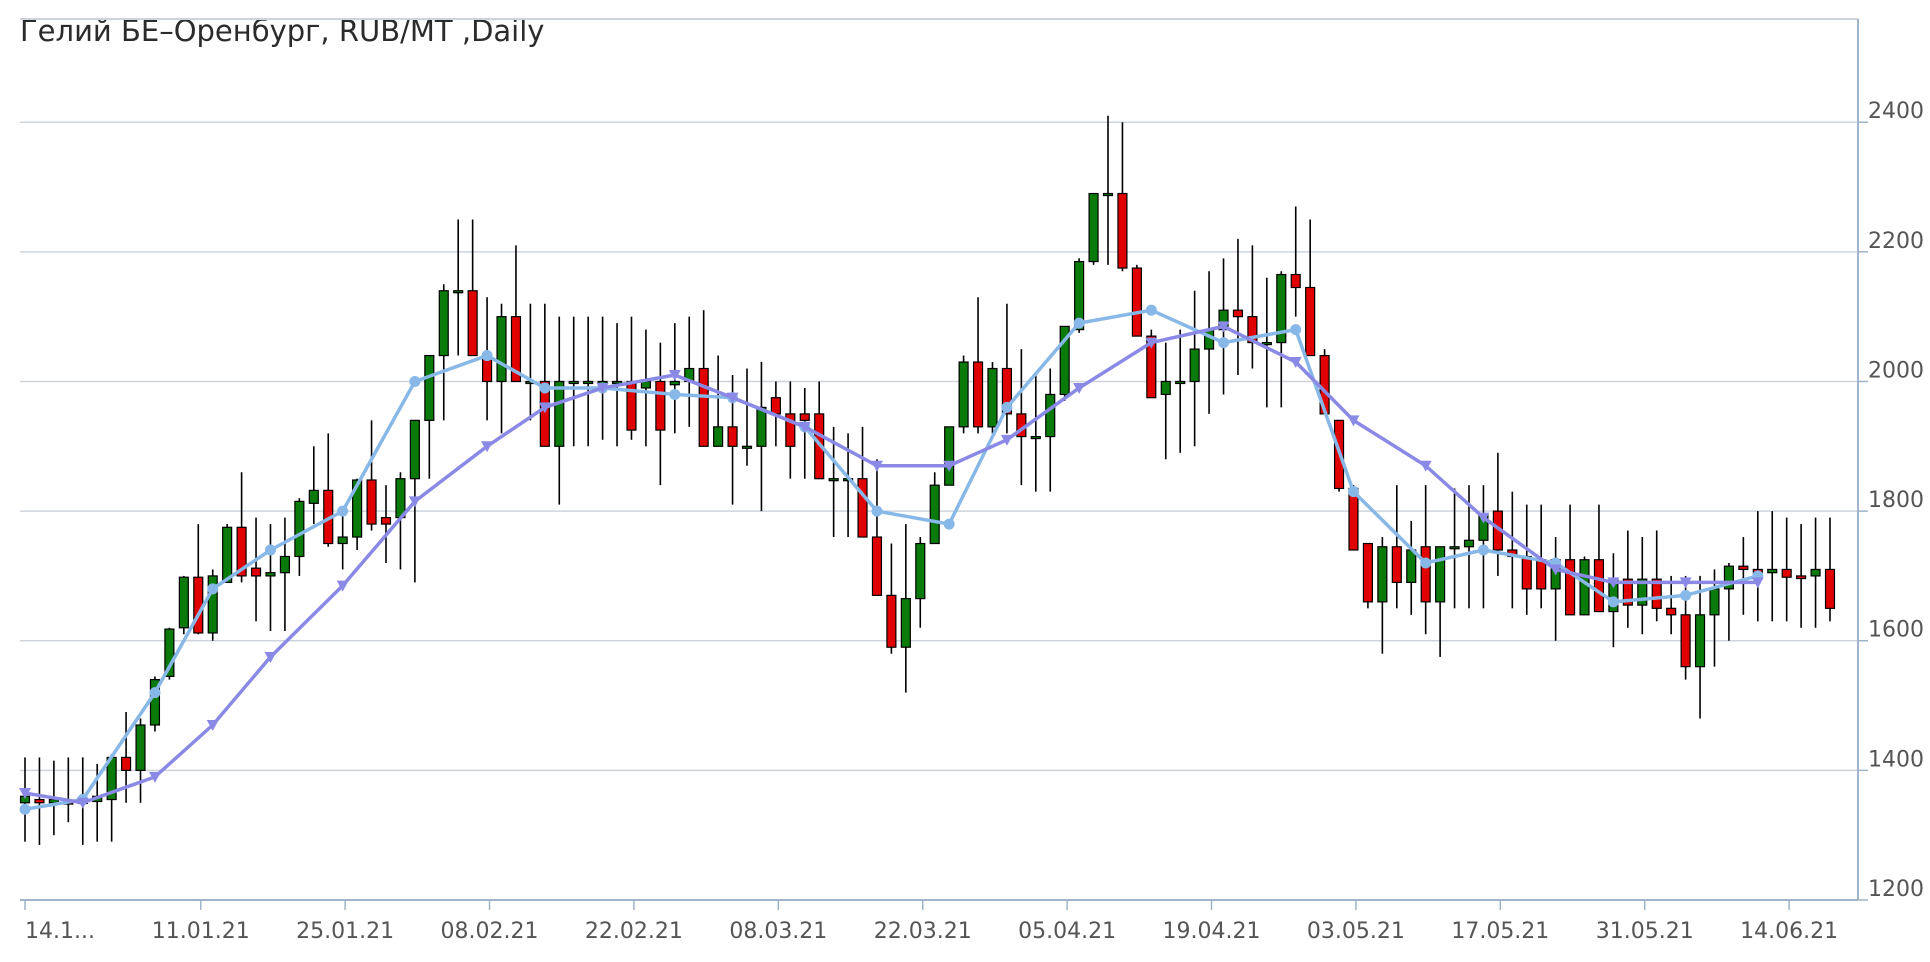 The width and height of the screenshot is (1930, 962). I want to click on y-tick-label: 2200, so click(1896, 241).